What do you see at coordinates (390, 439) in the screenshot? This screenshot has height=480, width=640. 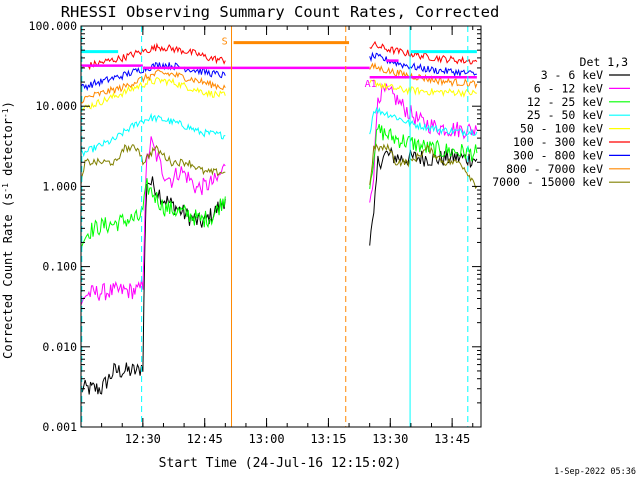 I see `x-tick-label-4: 13:30` at bounding box center [390, 439].